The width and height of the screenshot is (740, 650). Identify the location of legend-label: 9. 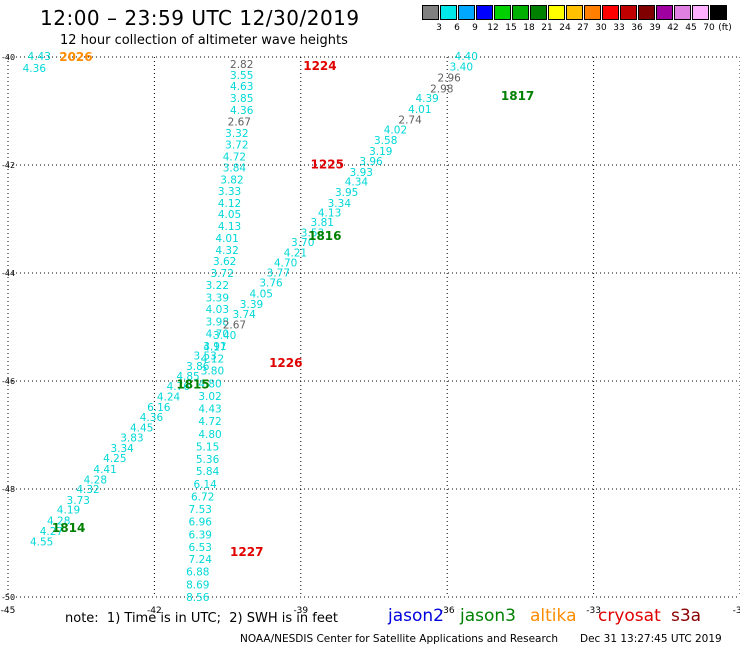
(475, 28).